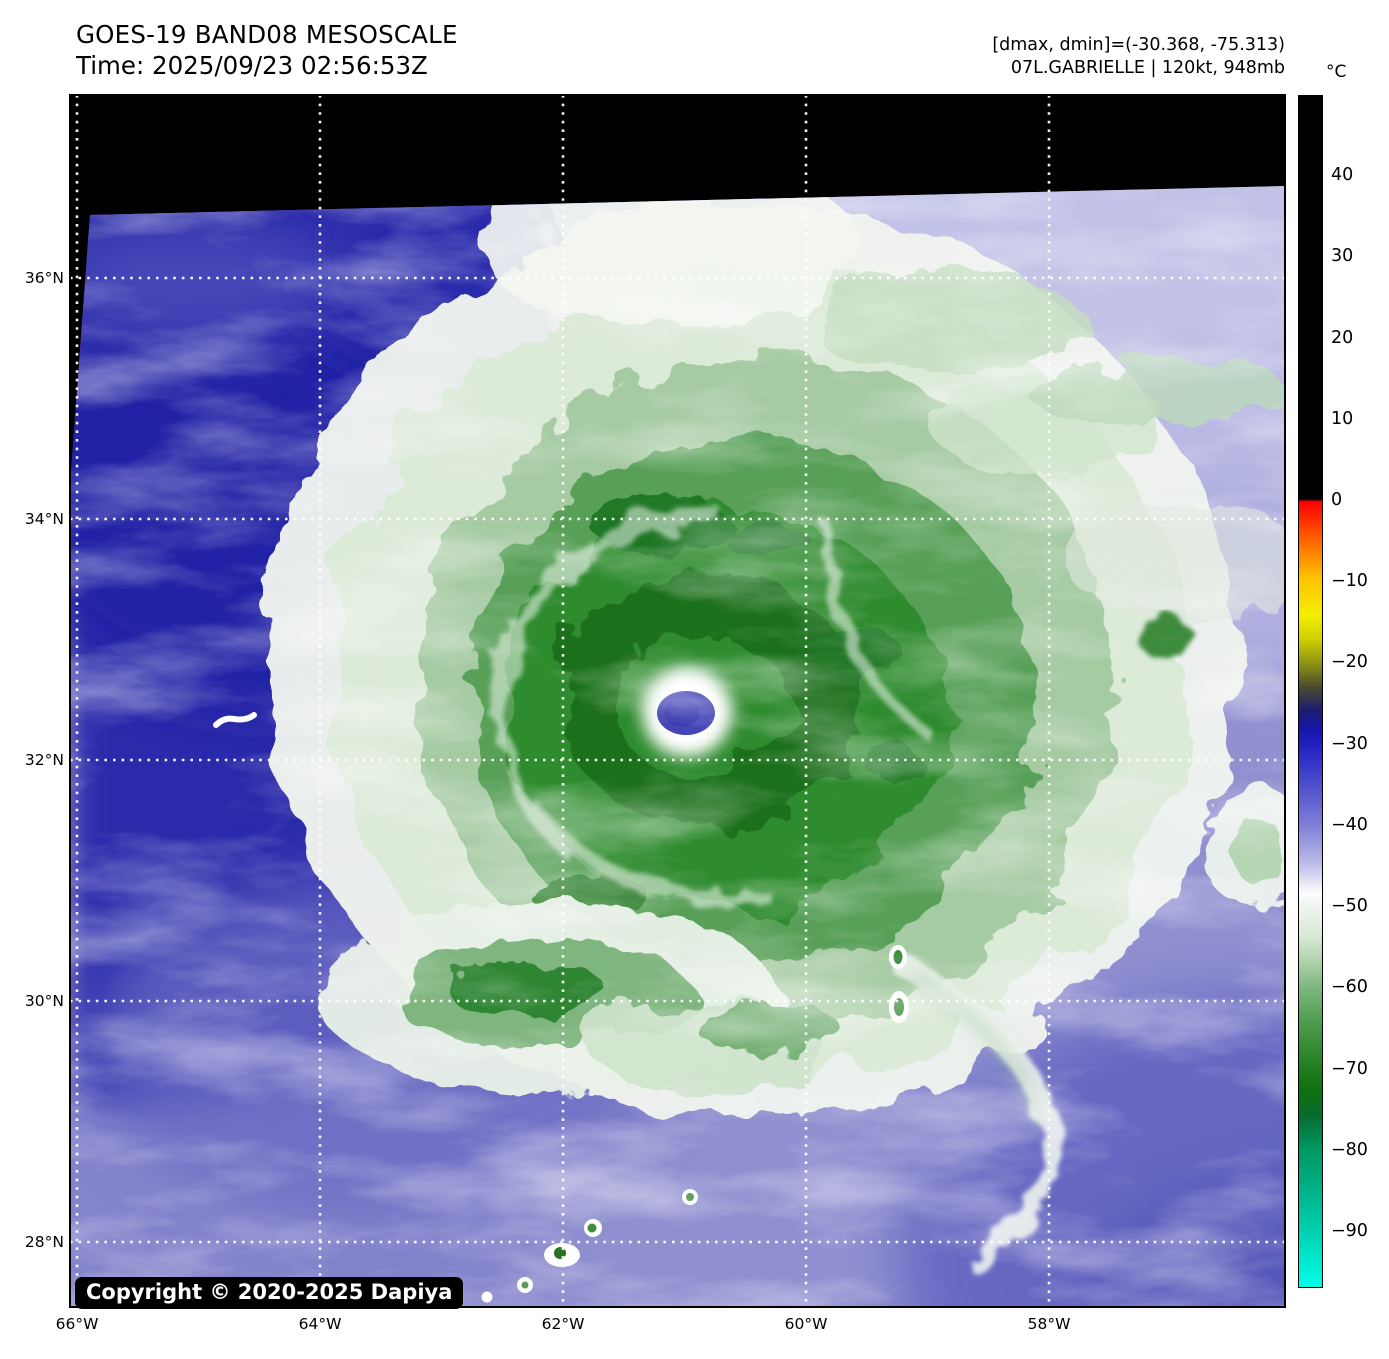 Image resolution: width=1389 pixels, height=1359 pixels. What do you see at coordinates (1349, 581) in the screenshot?
I see `colorbar-tick-label: −10` at bounding box center [1349, 581].